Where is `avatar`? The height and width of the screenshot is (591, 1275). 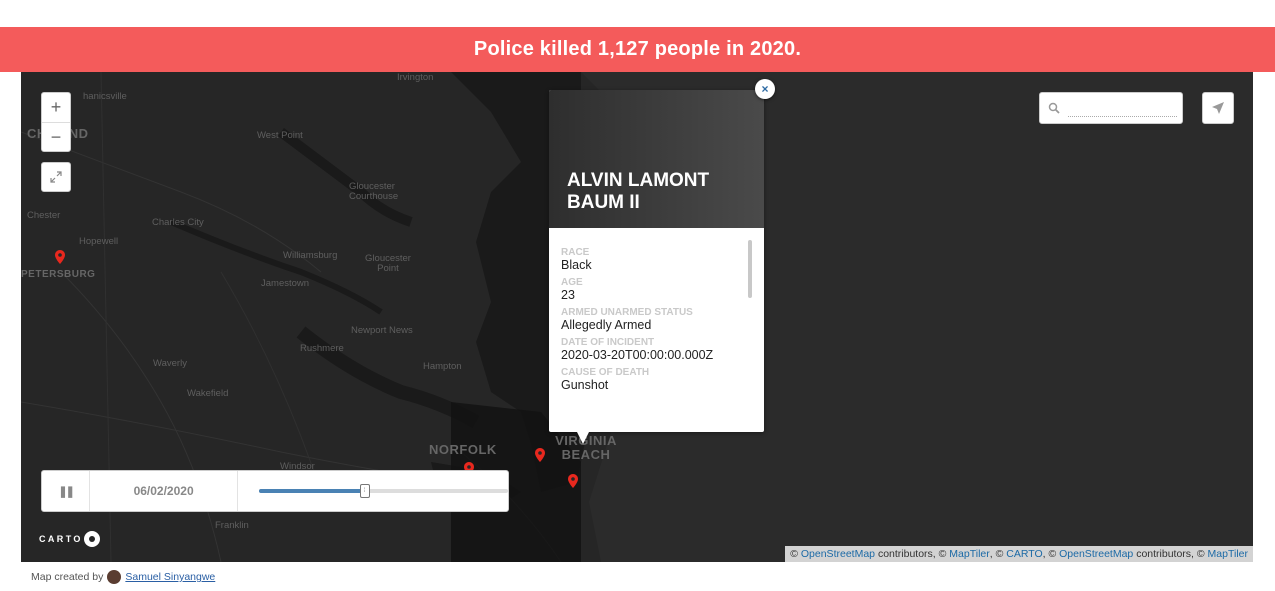 avatar is located at coordinates (114, 577).